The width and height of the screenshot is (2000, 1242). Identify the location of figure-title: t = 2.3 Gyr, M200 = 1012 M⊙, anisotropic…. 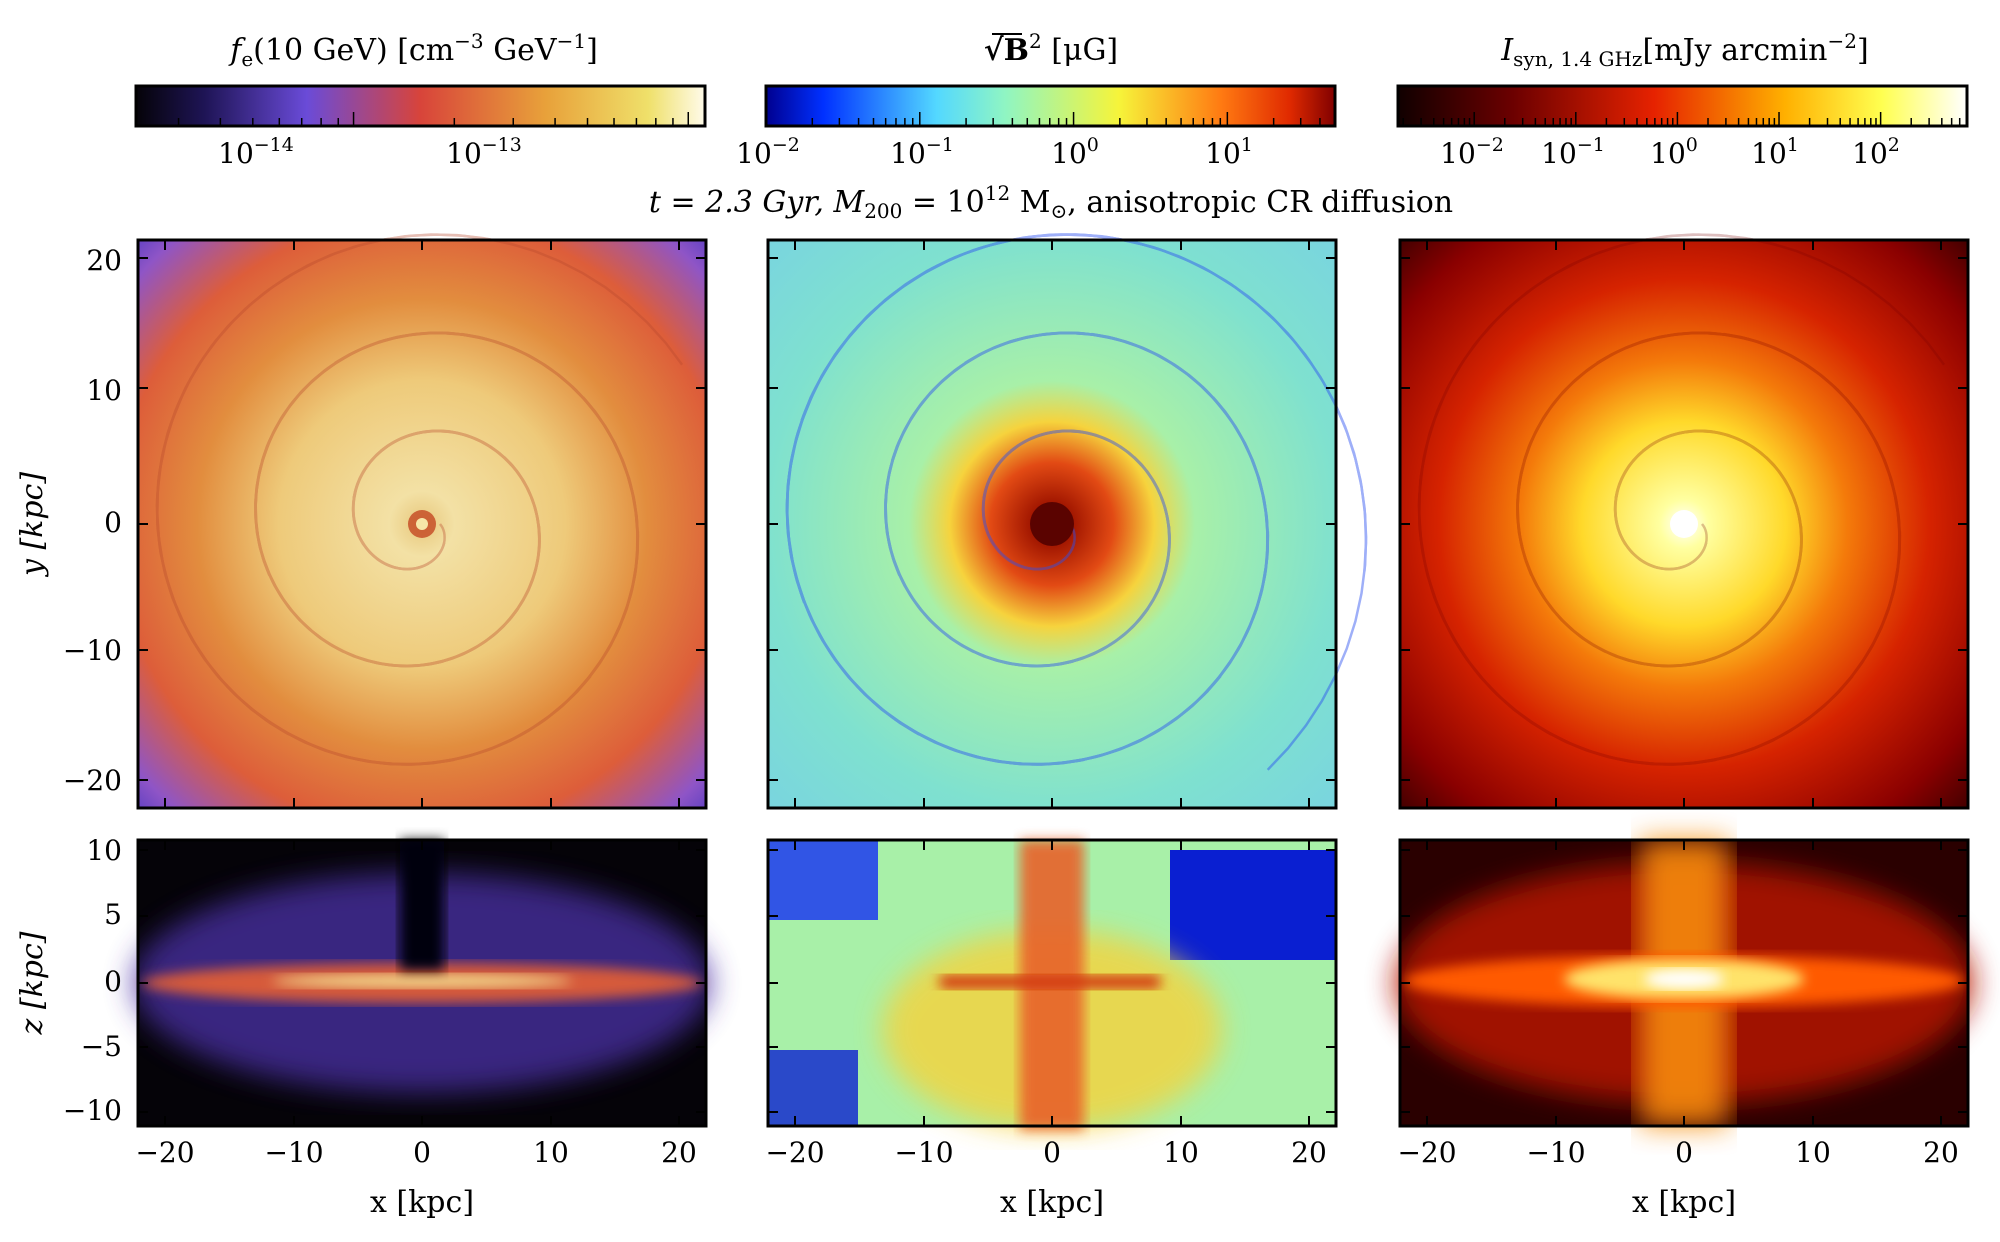
(1051, 202).